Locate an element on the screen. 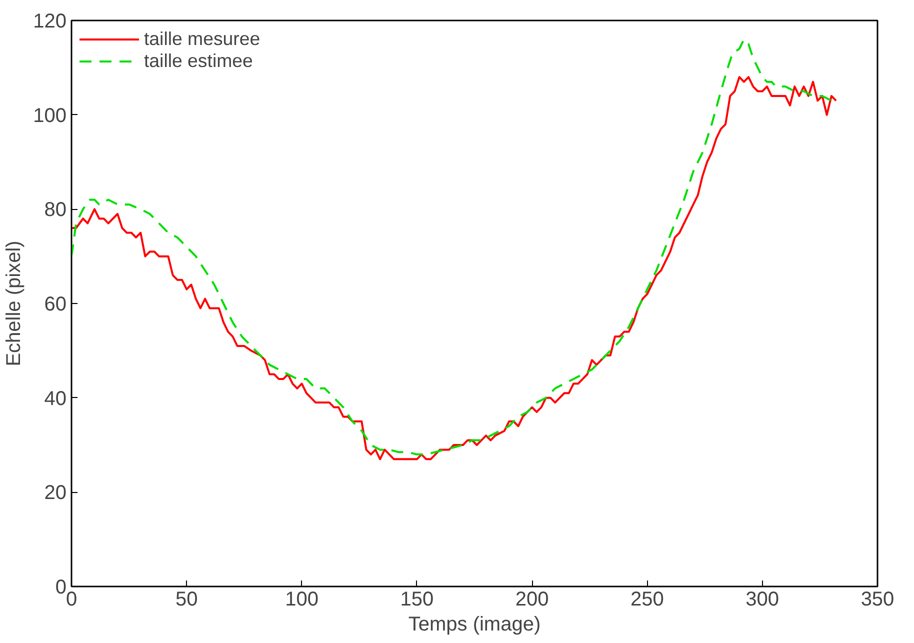 This screenshot has width=914, height=643. y-tick-label: 80 is located at coordinates (55, 210).